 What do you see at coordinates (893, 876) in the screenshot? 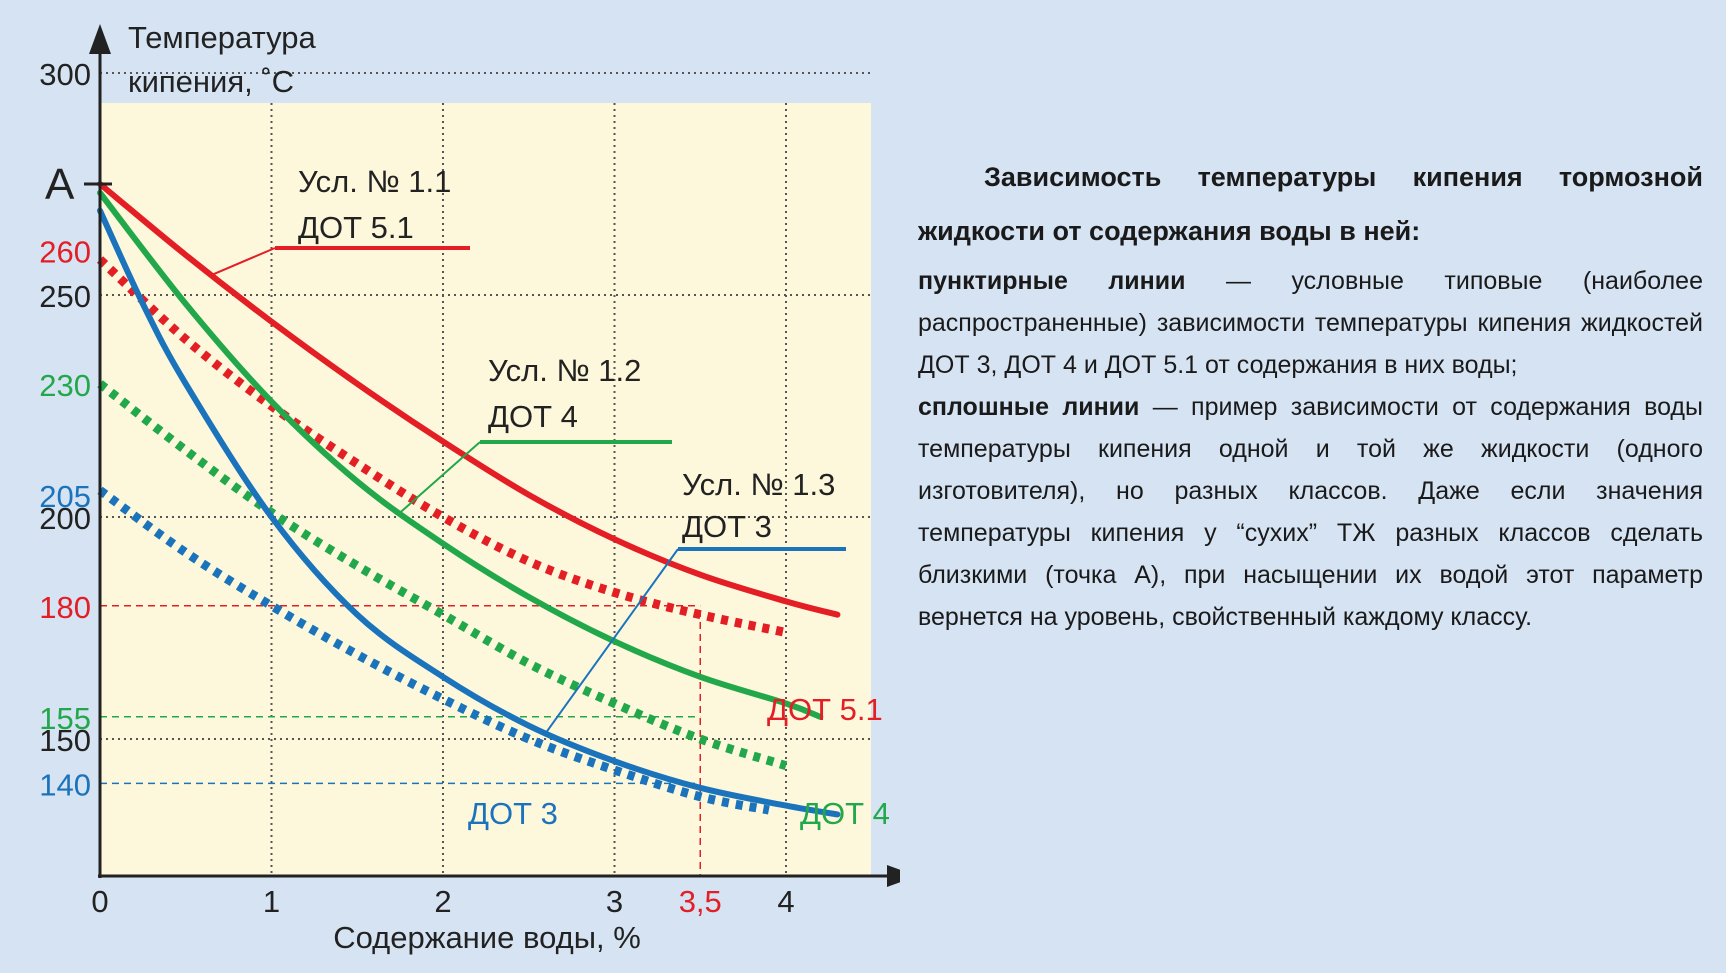
I see `x-axis-arrow` at bounding box center [893, 876].